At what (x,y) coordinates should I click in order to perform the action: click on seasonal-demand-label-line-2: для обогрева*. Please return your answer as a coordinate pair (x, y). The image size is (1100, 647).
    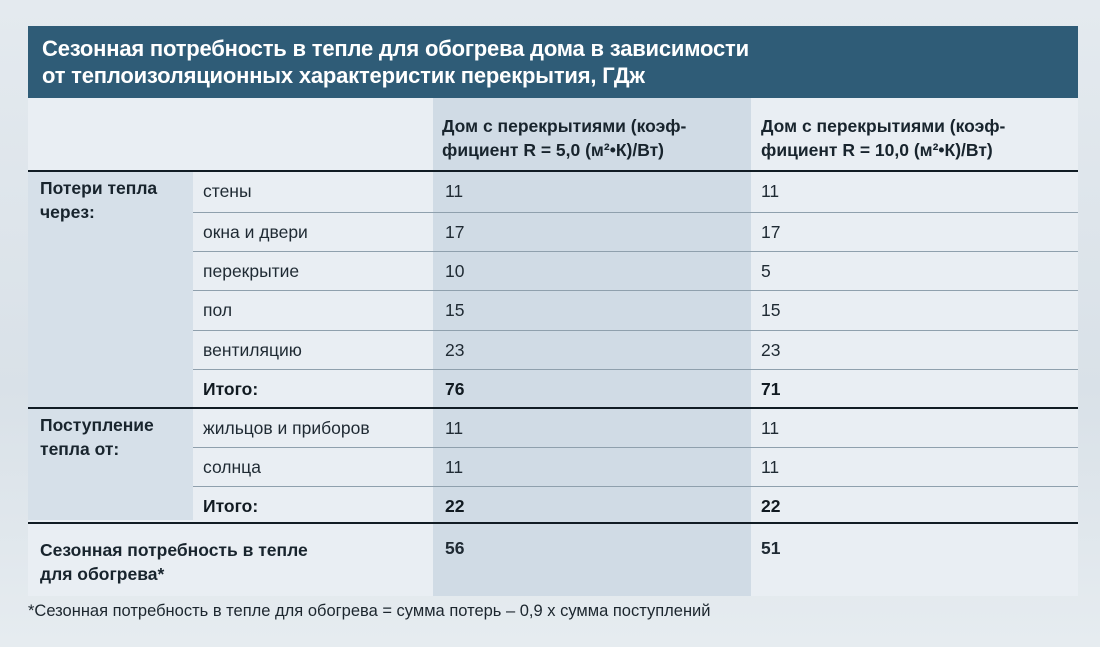
    Looking at the image, I should click on (102, 574).